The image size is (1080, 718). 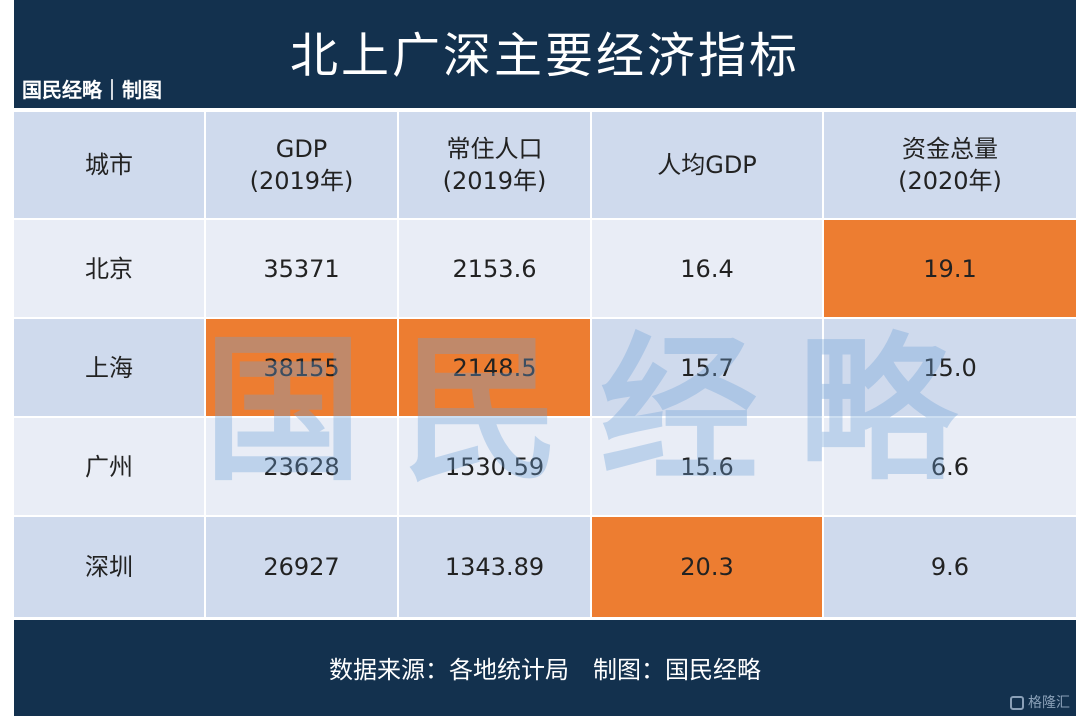 I want to click on logo-text: 格隆汇, so click(x=1049, y=703).